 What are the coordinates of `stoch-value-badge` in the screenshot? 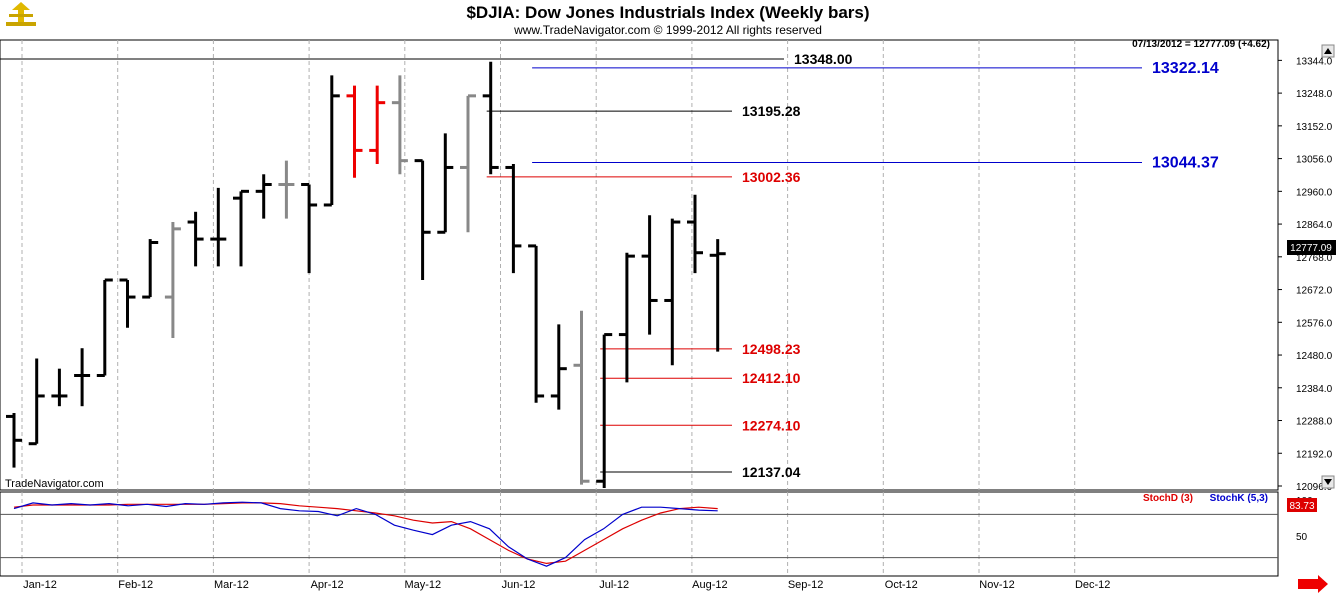 It's located at (1302, 505).